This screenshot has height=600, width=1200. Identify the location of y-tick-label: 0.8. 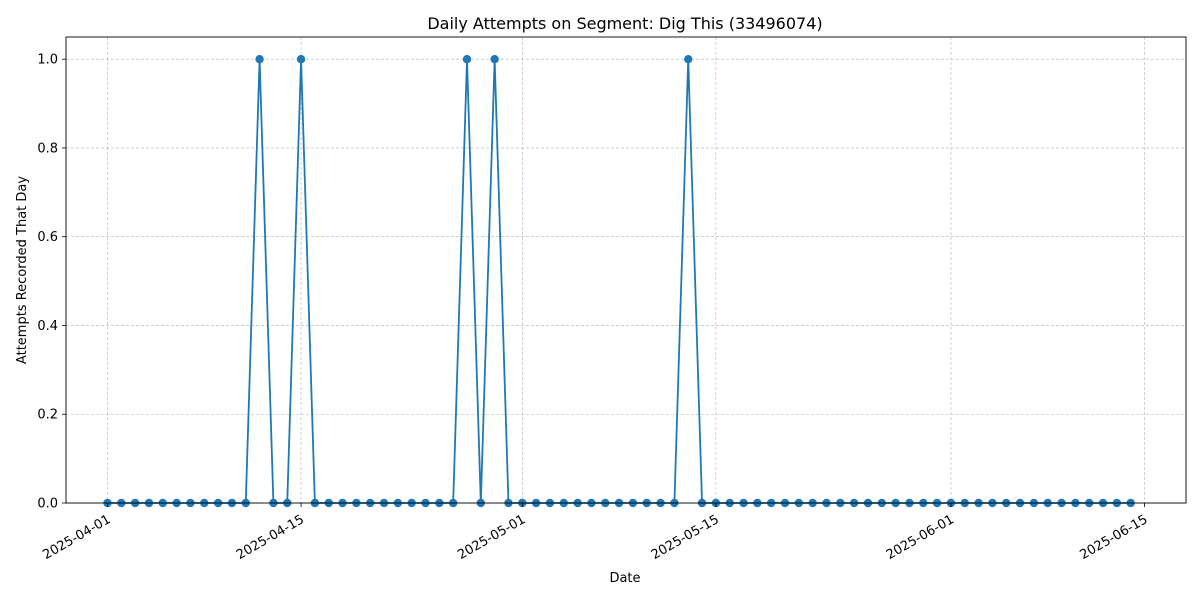
(47, 148).